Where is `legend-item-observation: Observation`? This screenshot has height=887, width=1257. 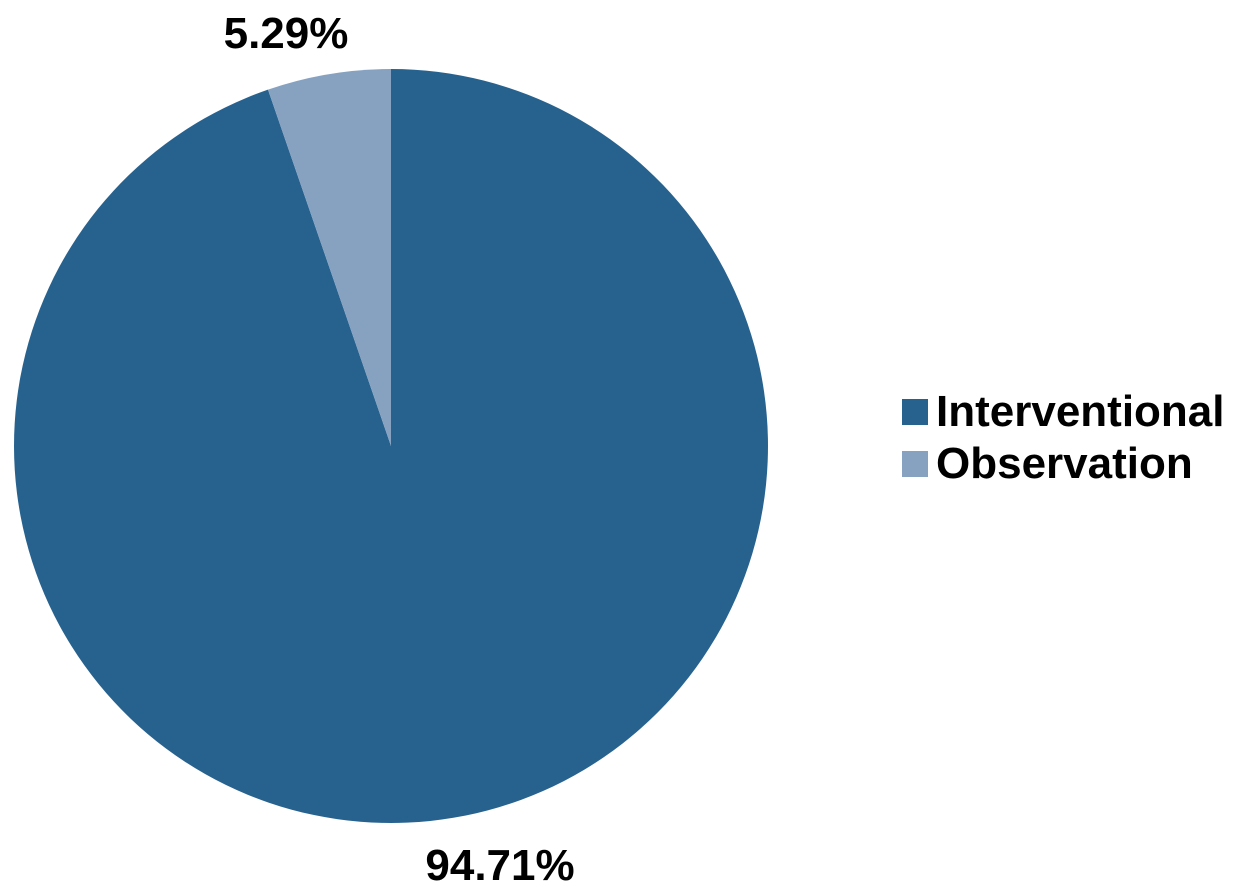
legend-item-observation: Observation is located at coordinates (1063, 464).